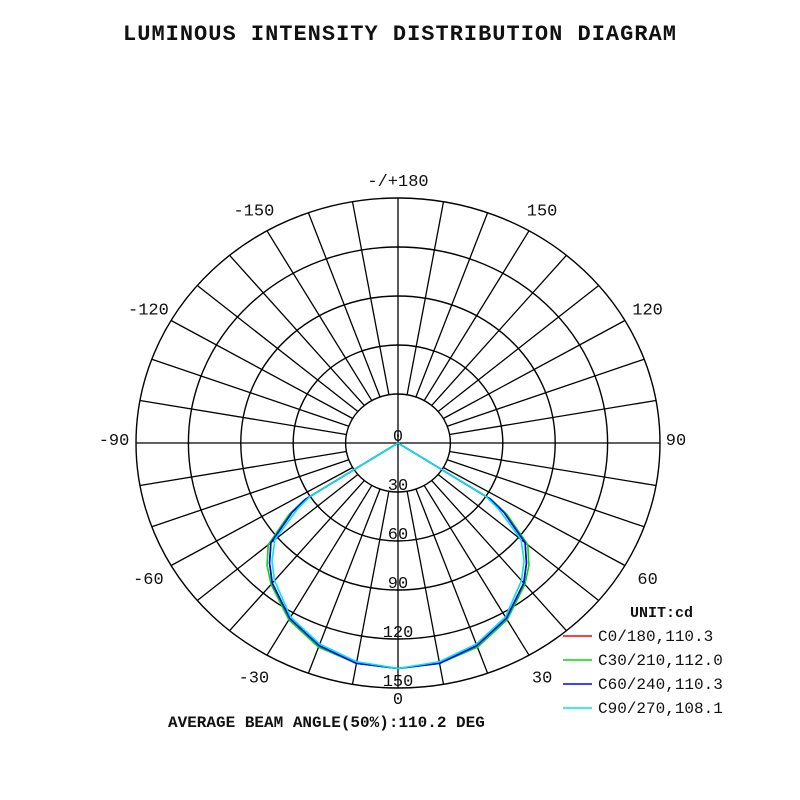 This screenshot has width=800, height=800. Describe the element at coordinates (148, 310) in the screenshot. I see `angle-label: -120` at that location.